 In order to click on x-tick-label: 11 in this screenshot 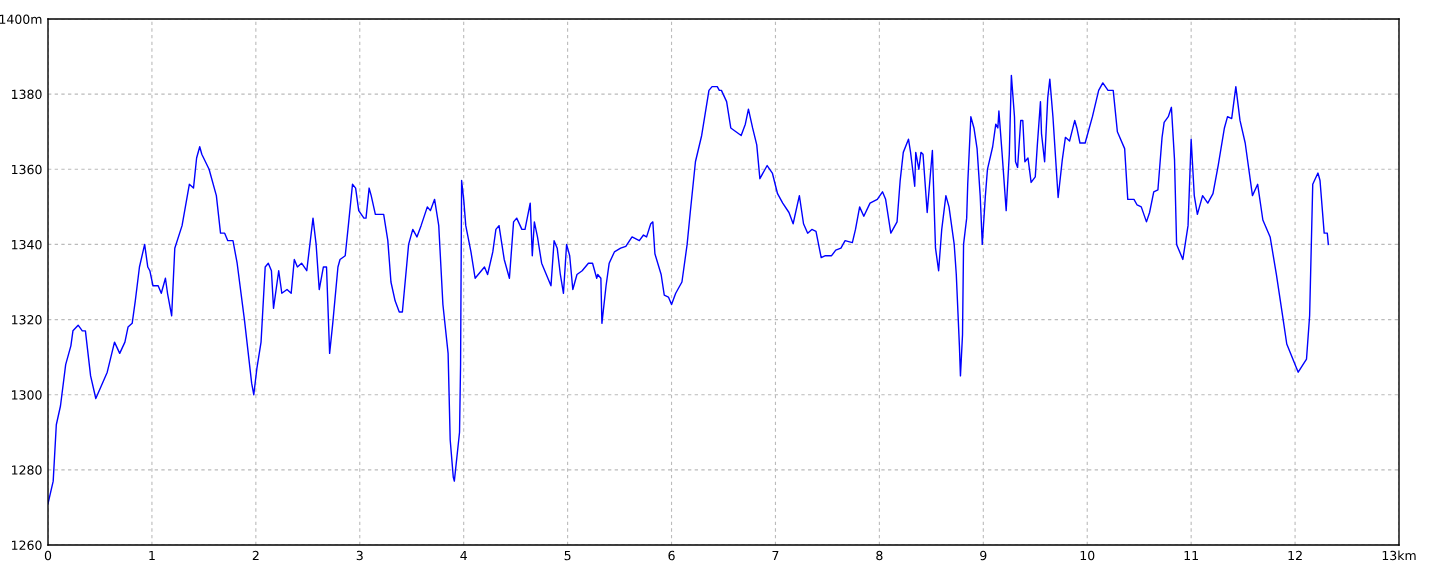, I will do `click(1191, 555)`.